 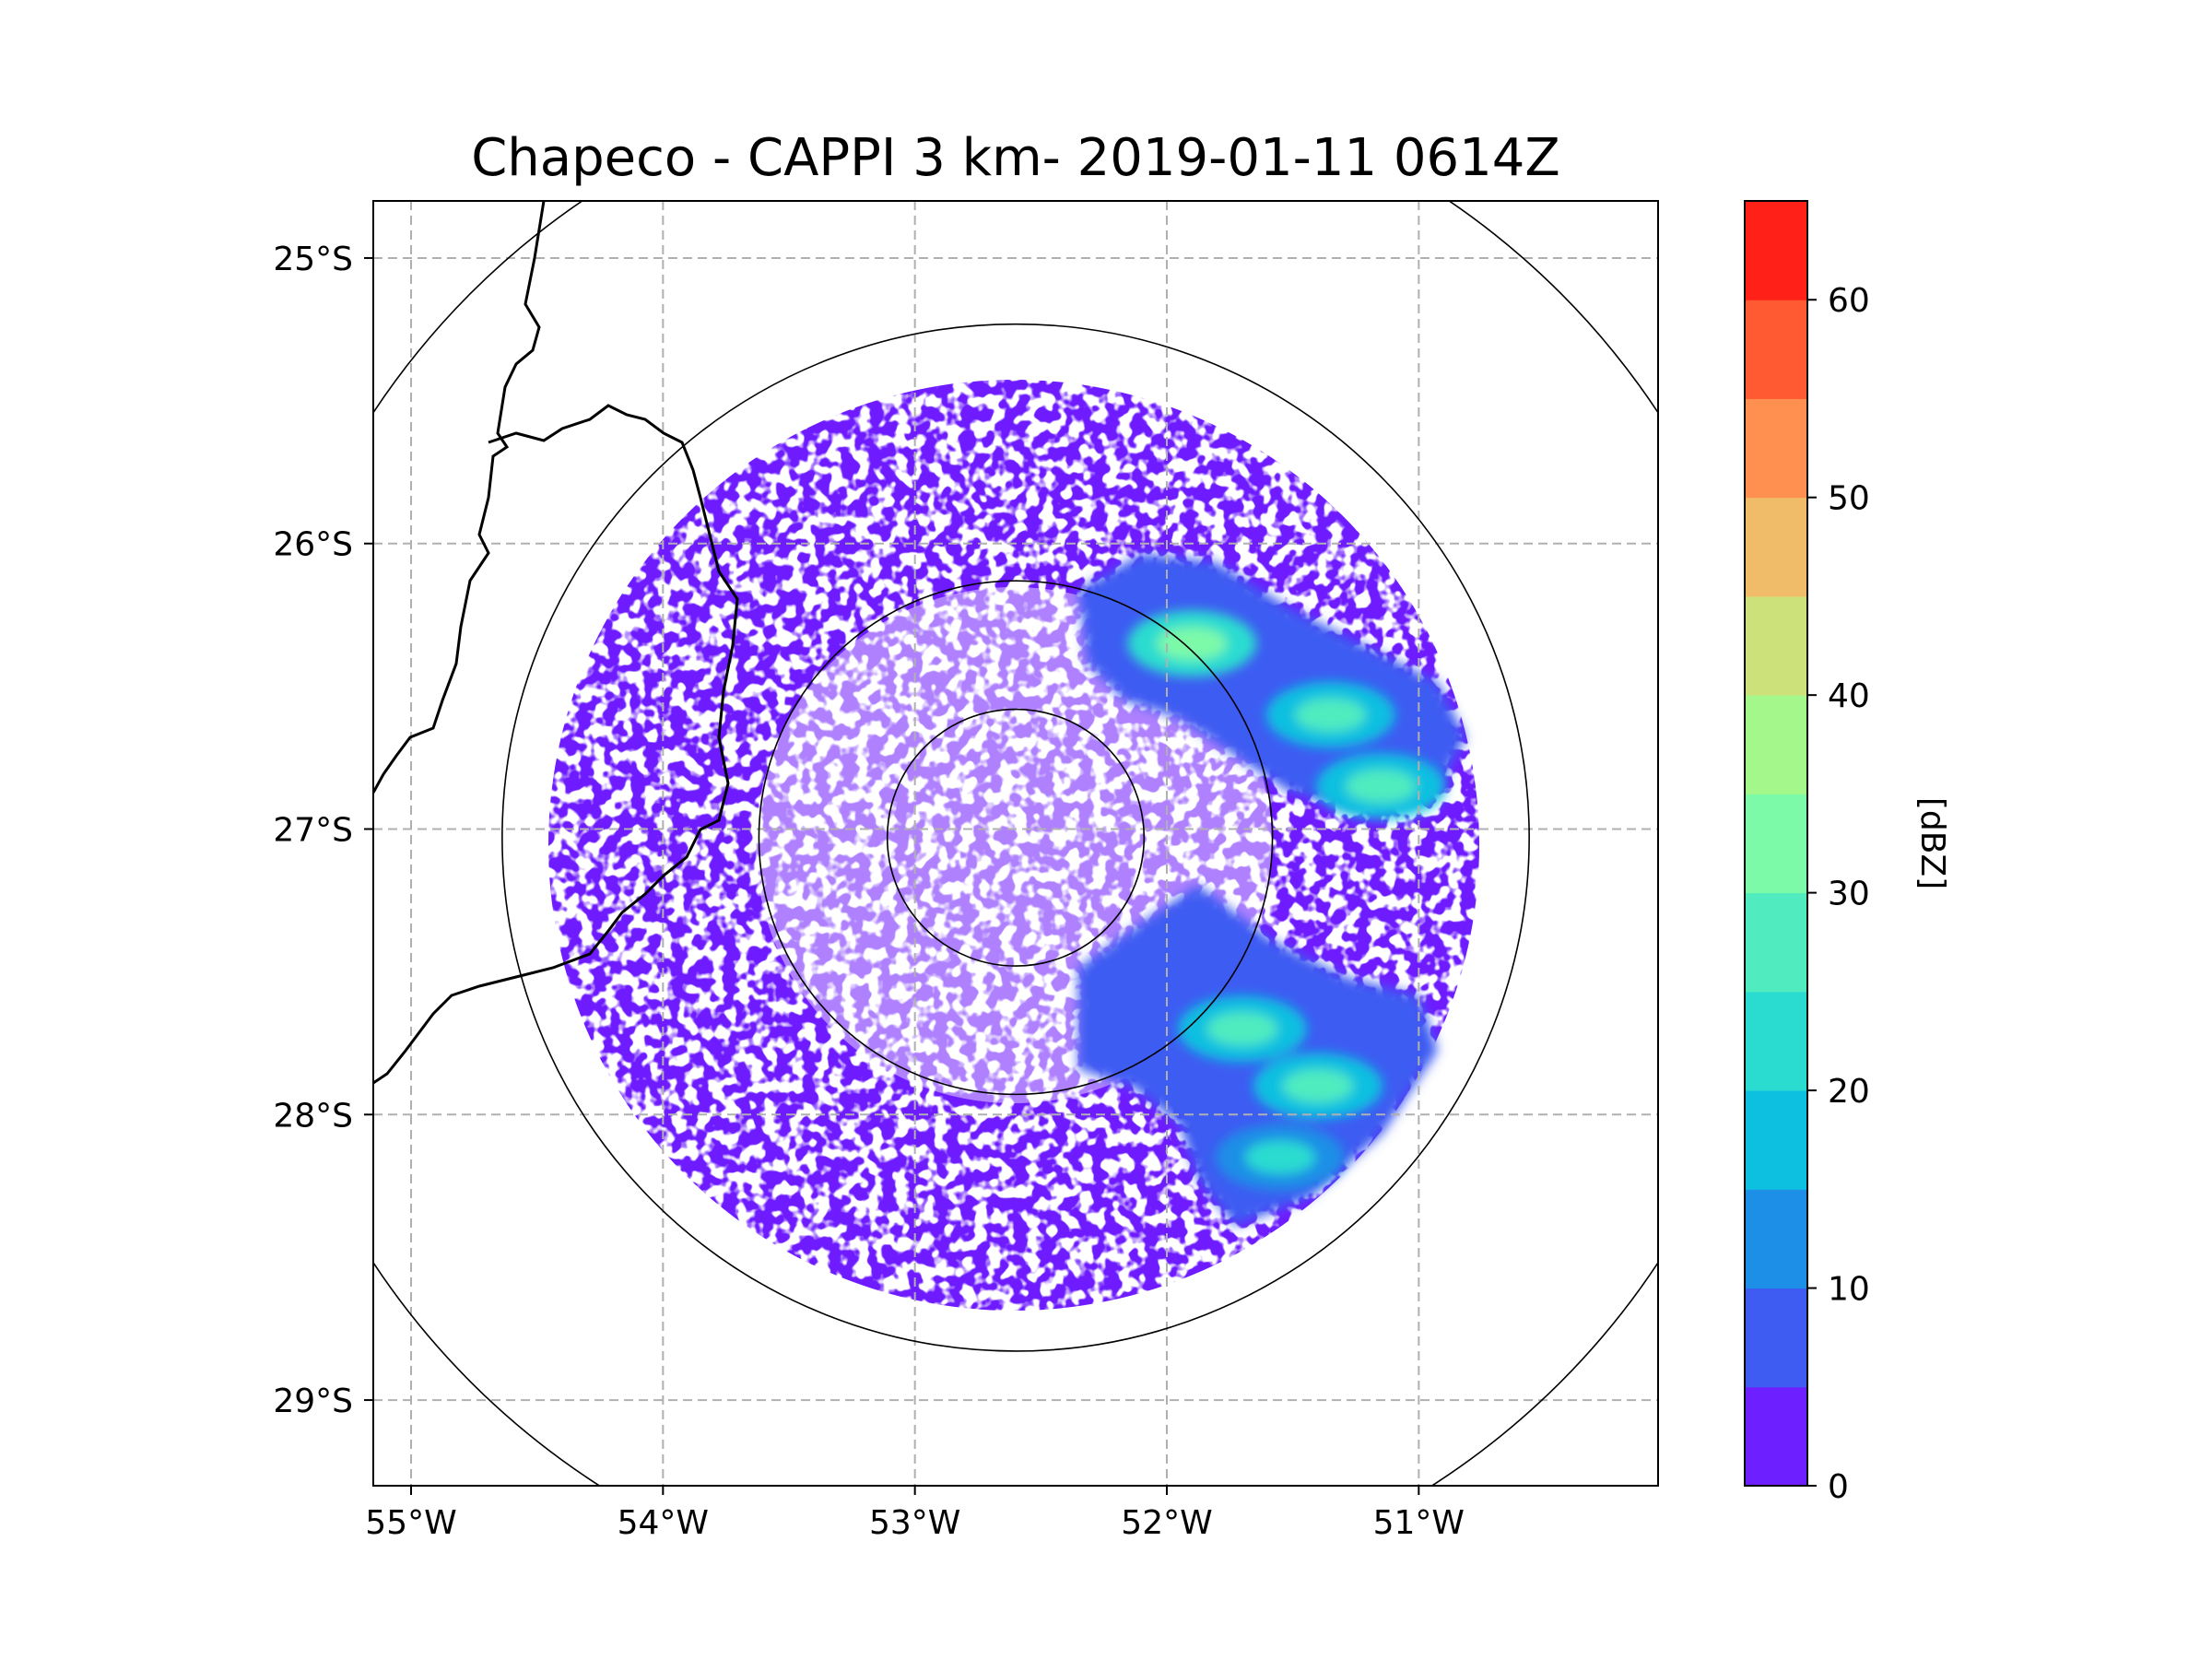 What do you see at coordinates (1932, 843) in the screenshot?
I see `colorbar-label: [dBZ]` at bounding box center [1932, 843].